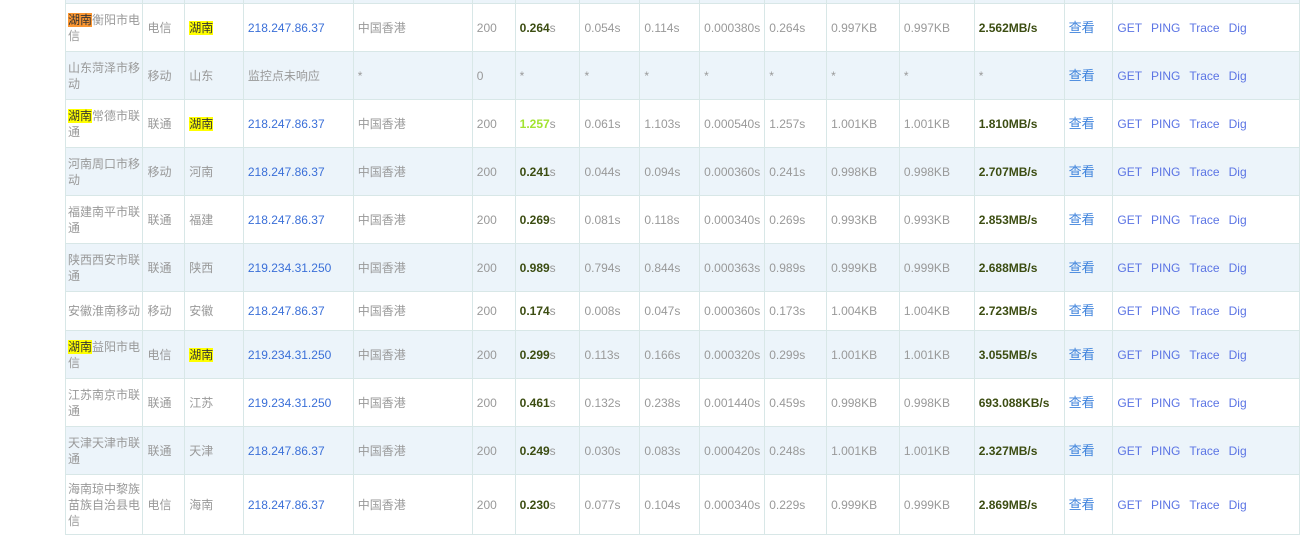 This screenshot has height=535, width=1300. I want to click on ip-cell: 219.234.31.250, so click(298, 267).